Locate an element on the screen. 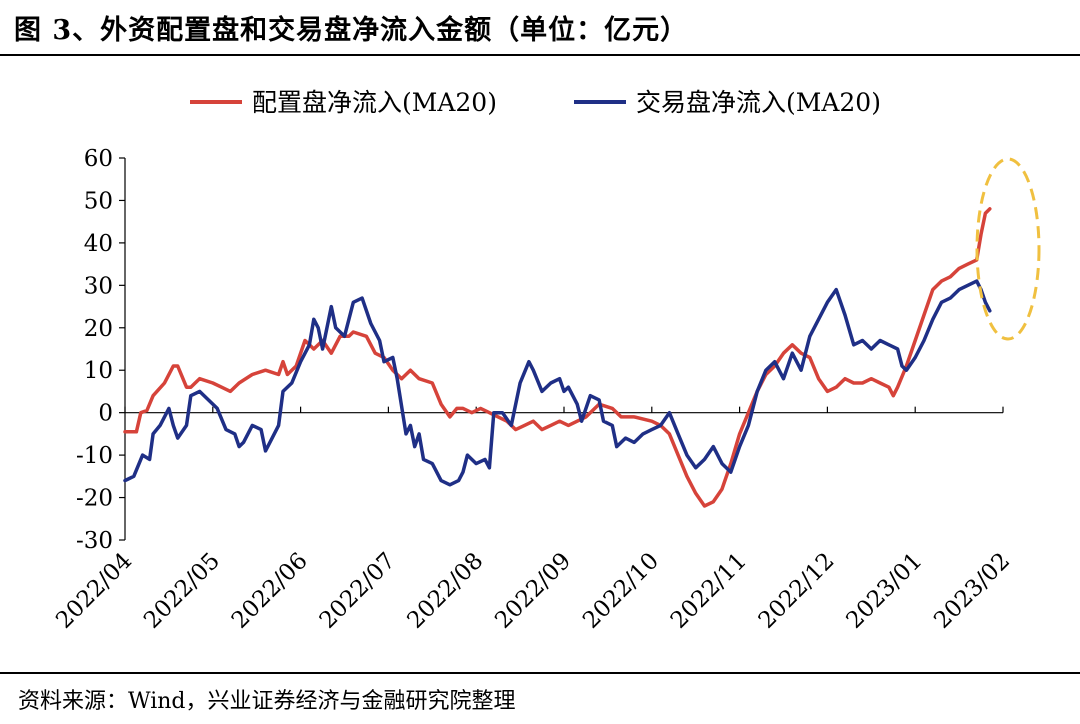 The width and height of the screenshot is (1080, 724). x-tick-label: 2022/09 is located at coordinates (533, 591).